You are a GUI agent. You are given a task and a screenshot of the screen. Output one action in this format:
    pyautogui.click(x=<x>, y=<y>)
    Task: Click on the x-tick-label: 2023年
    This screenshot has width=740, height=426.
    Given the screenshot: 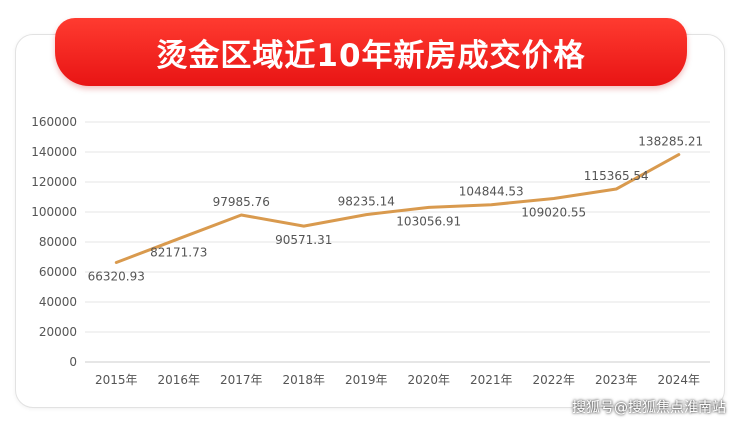 What is the action you would take?
    pyautogui.click(x=616, y=380)
    